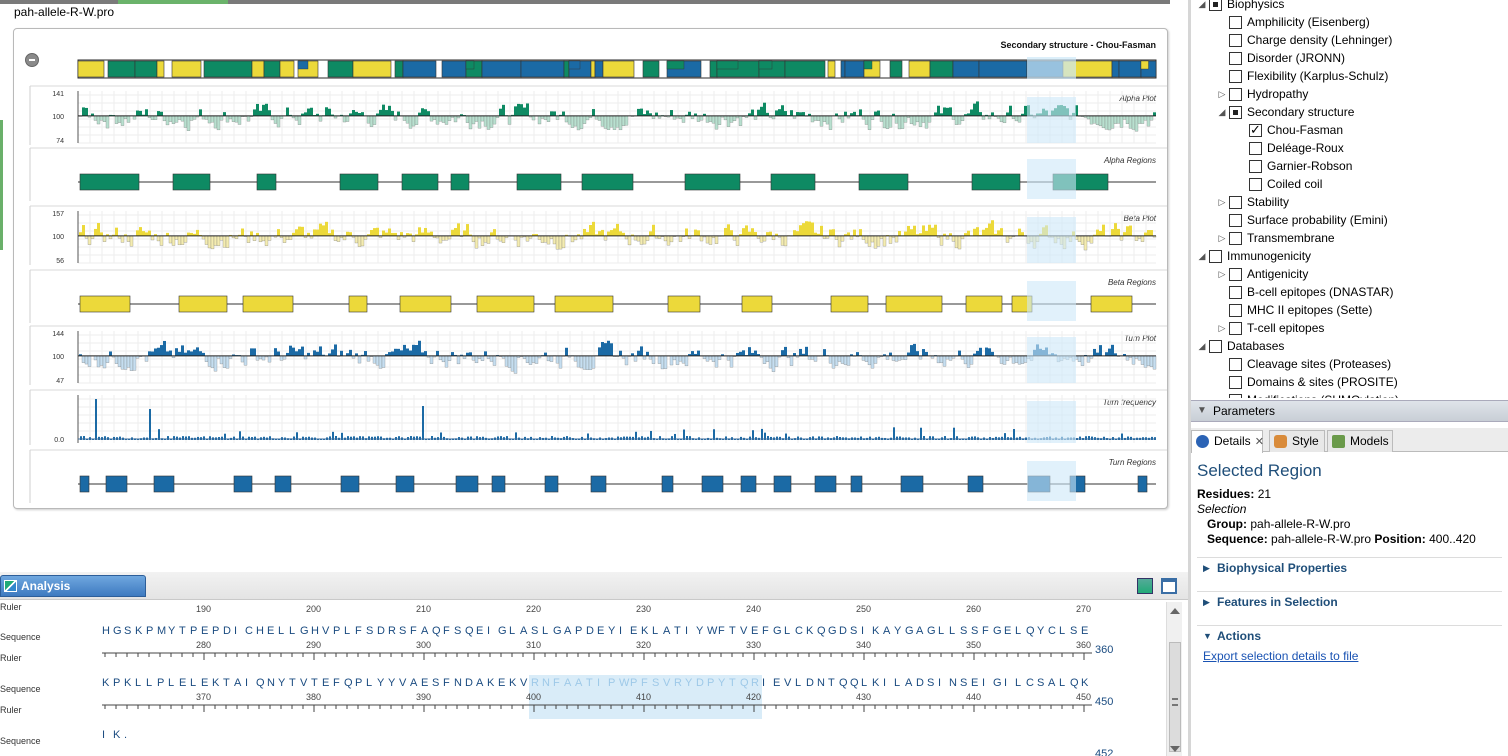 The height and width of the screenshot is (756, 1508). I want to click on residue: ., so click(126, 735).